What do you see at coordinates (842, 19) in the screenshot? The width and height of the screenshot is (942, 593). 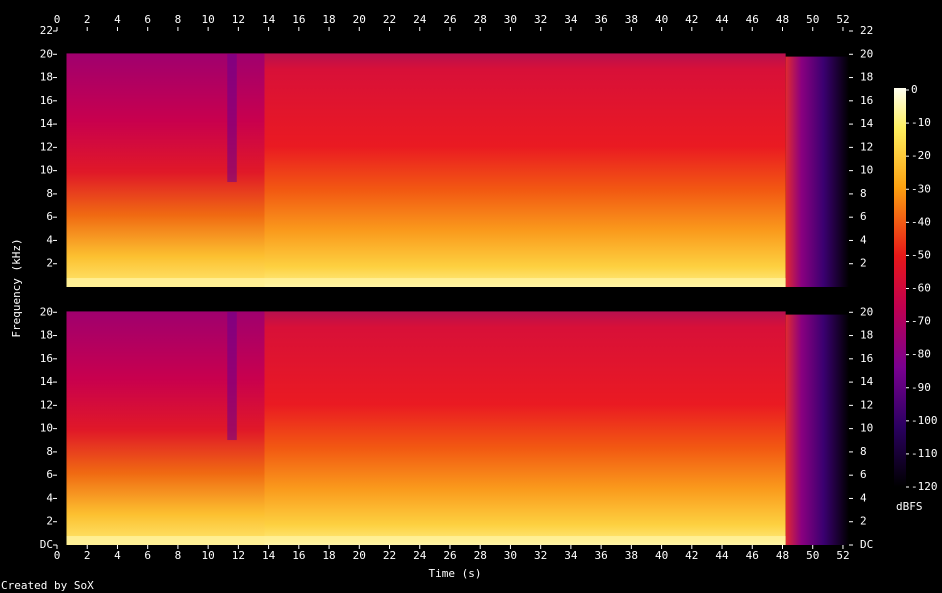 I see `x-tick-label: 52` at bounding box center [842, 19].